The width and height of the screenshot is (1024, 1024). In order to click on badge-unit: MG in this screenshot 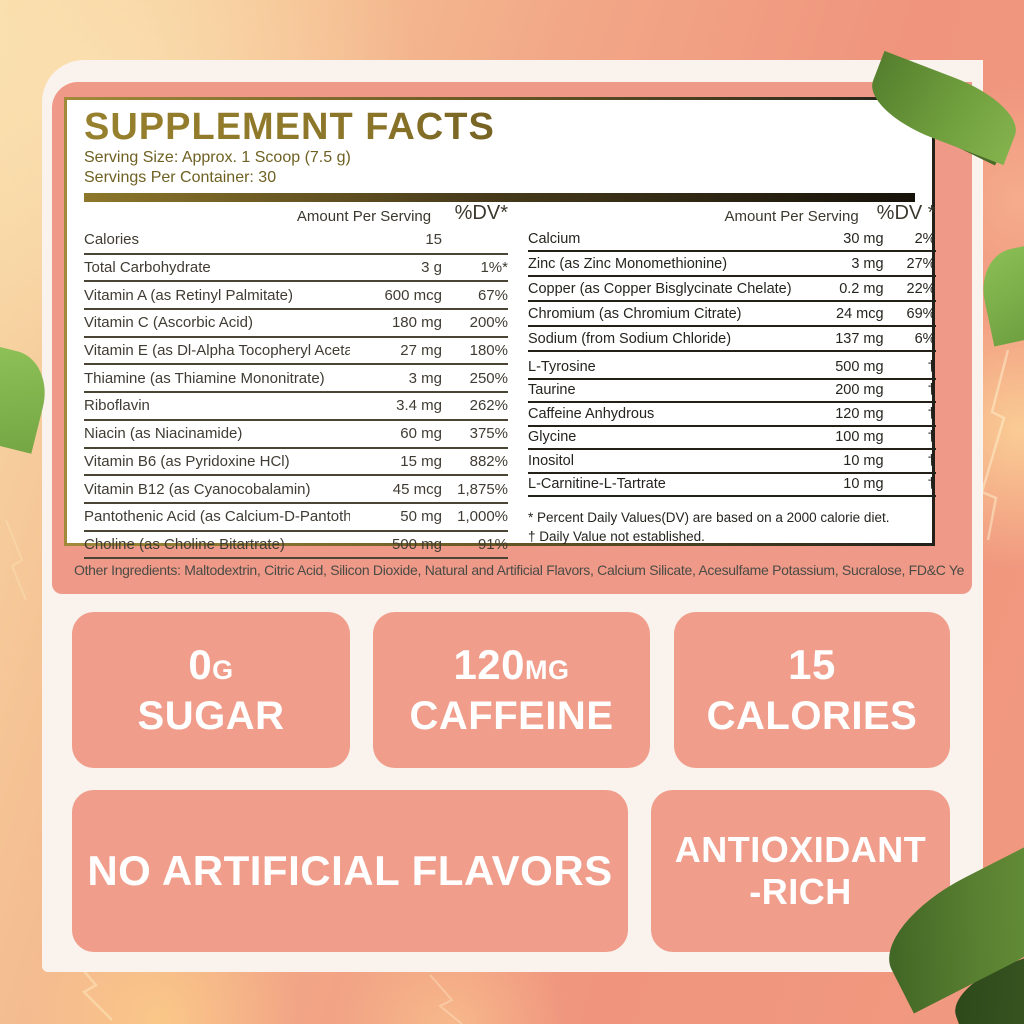, I will do `click(547, 669)`.